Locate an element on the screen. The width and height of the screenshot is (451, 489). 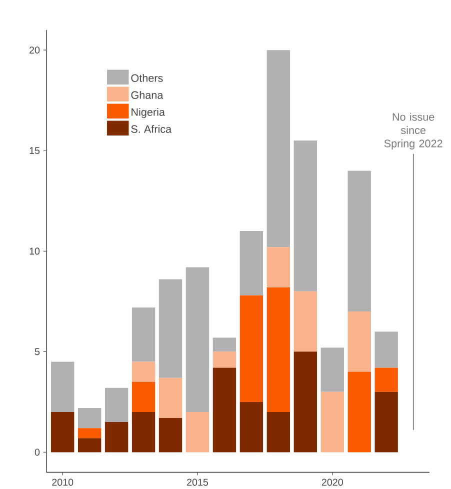
x-tick-label: 2015 is located at coordinates (197, 482).